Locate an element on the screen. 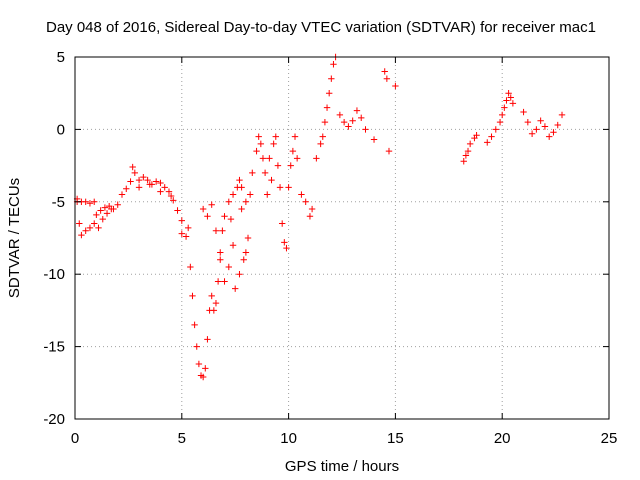  y-axis-label: SDTVAR / TECUs is located at coordinates (14, 238).